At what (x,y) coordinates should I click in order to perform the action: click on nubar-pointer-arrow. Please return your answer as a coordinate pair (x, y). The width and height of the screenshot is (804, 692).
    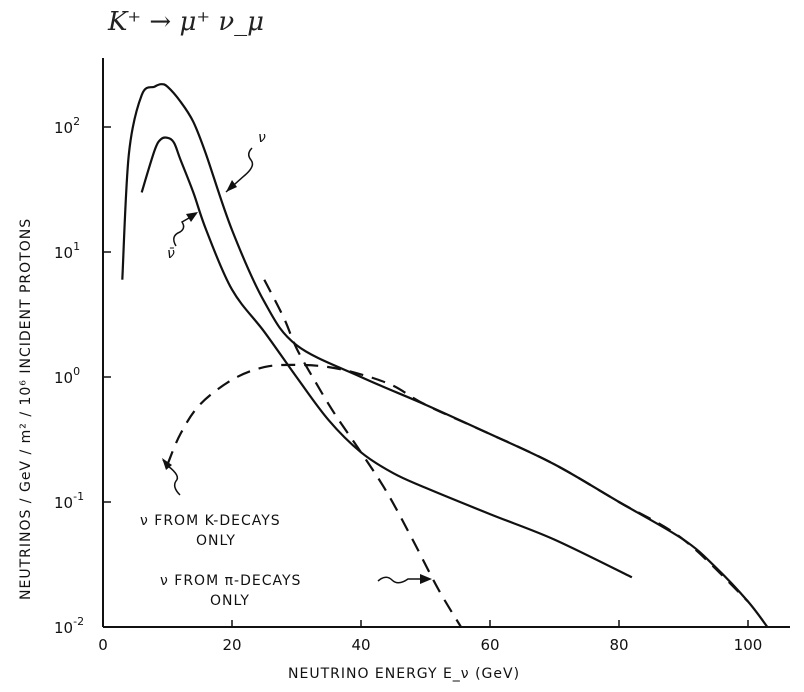
    Looking at the image, I should click on (185, 230).